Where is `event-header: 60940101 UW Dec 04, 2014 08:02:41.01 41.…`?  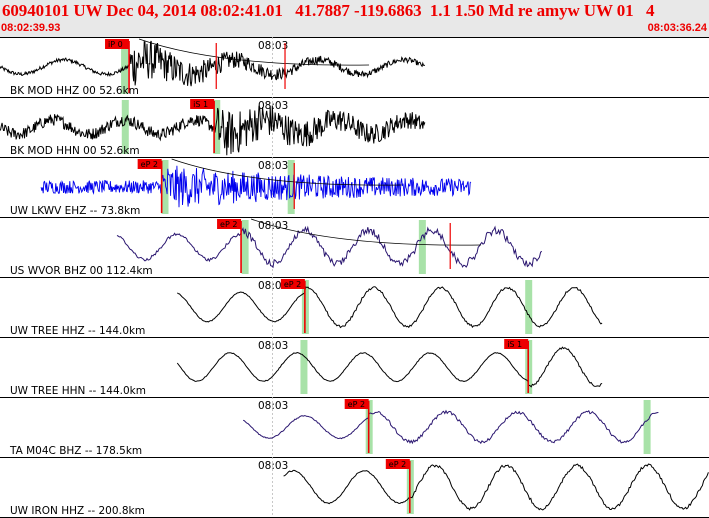
event-header: 60940101 UW Dec 04, 2014 08:02:41.01 41.… is located at coordinates (354, 19).